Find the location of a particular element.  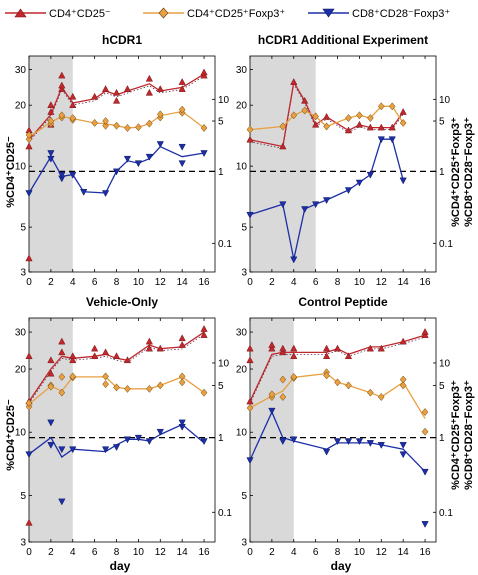

right-ylabel-top-2: %CD8⁺CD28⁻Foxp3⁺ is located at coordinates (469, 172).